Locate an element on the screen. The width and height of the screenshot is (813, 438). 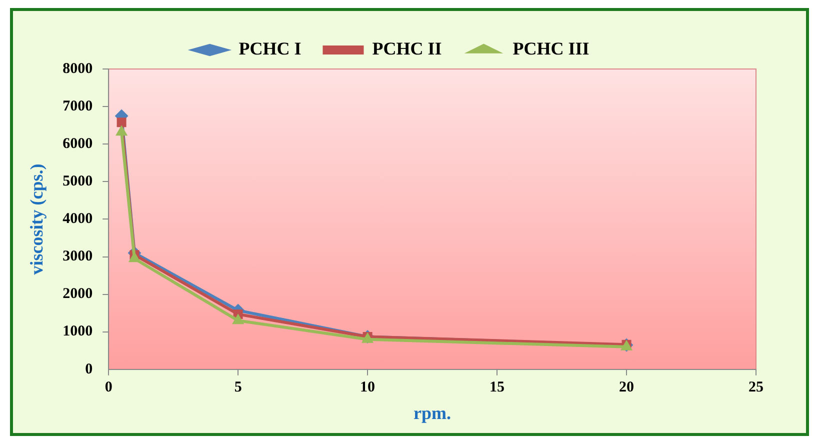
y-tick-label: 7000 is located at coordinates (77, 106).